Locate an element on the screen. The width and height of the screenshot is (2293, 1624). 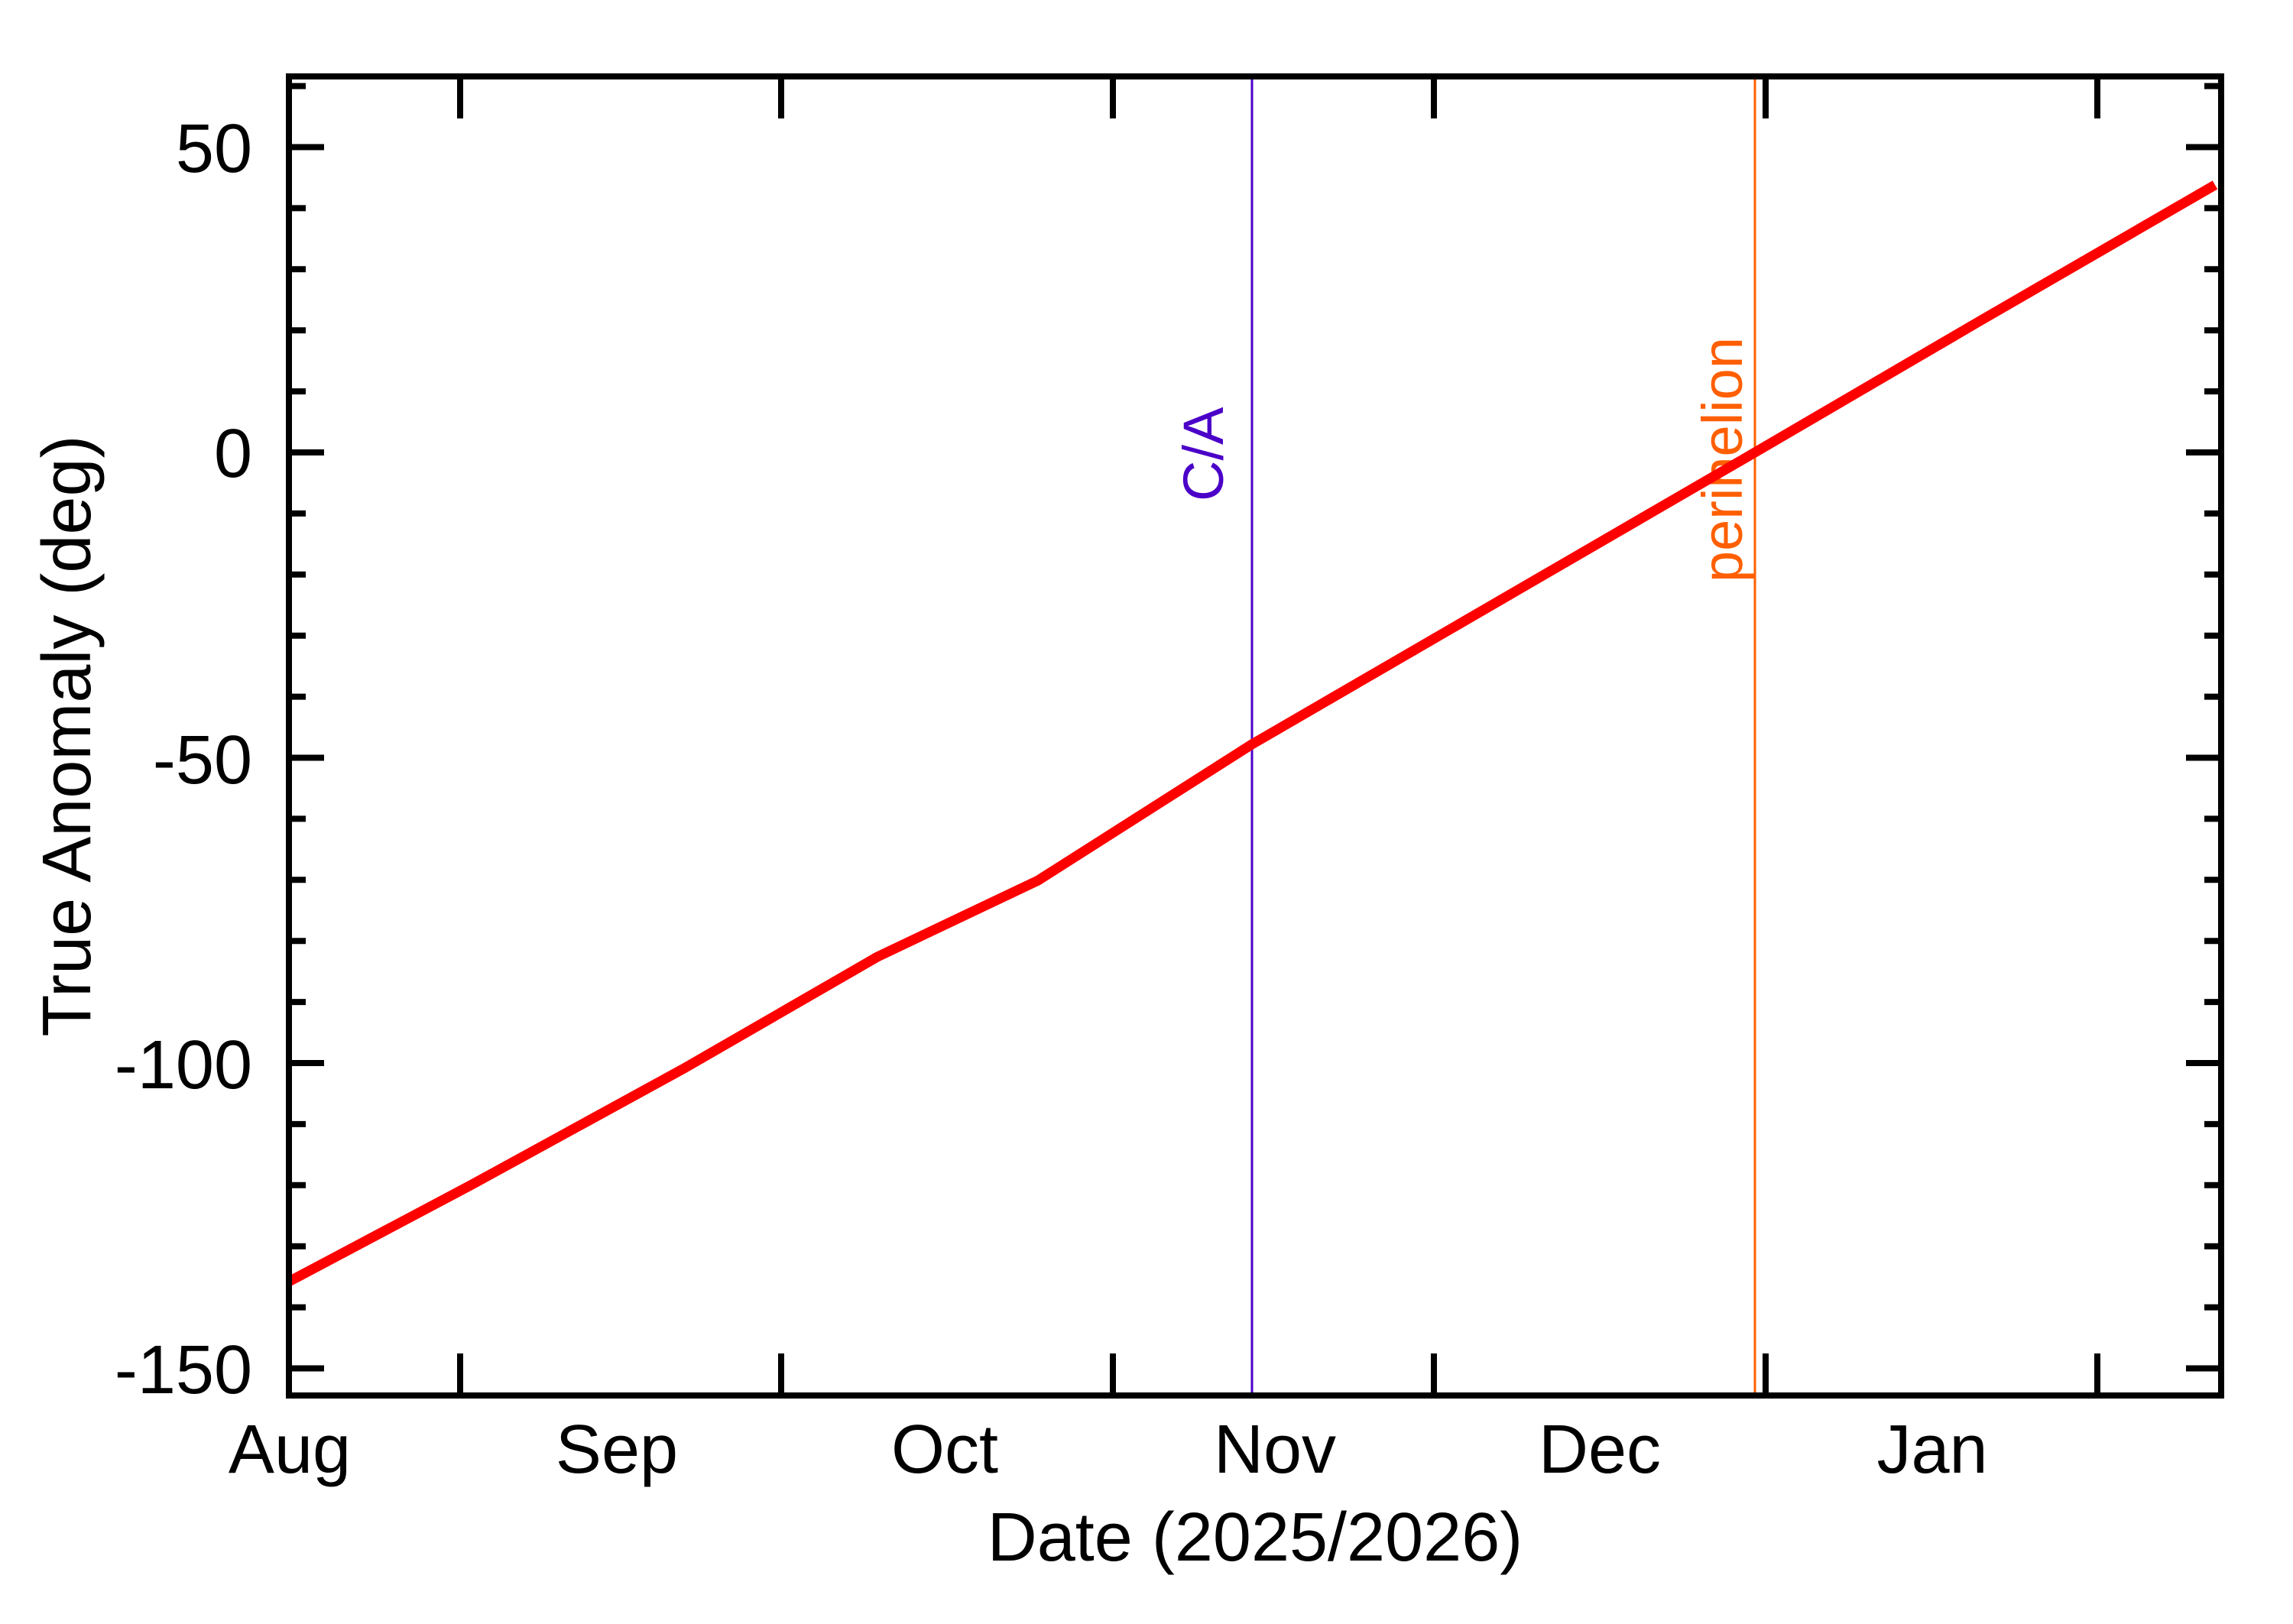
x-axis-title: Date (2025/2026) is located at coordinates (1255, 1537).